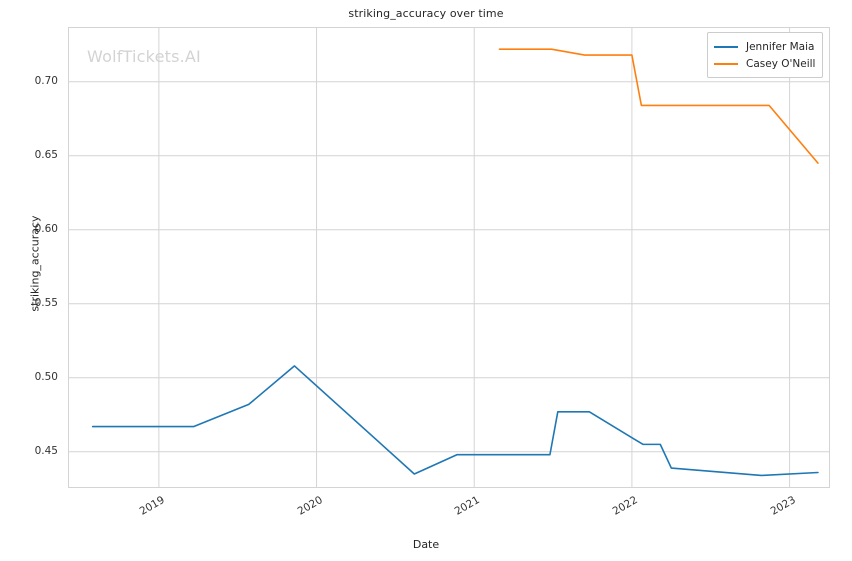 The image size is (852, 561). I want to click on x-tick-label: 2023, so click(783, 506).